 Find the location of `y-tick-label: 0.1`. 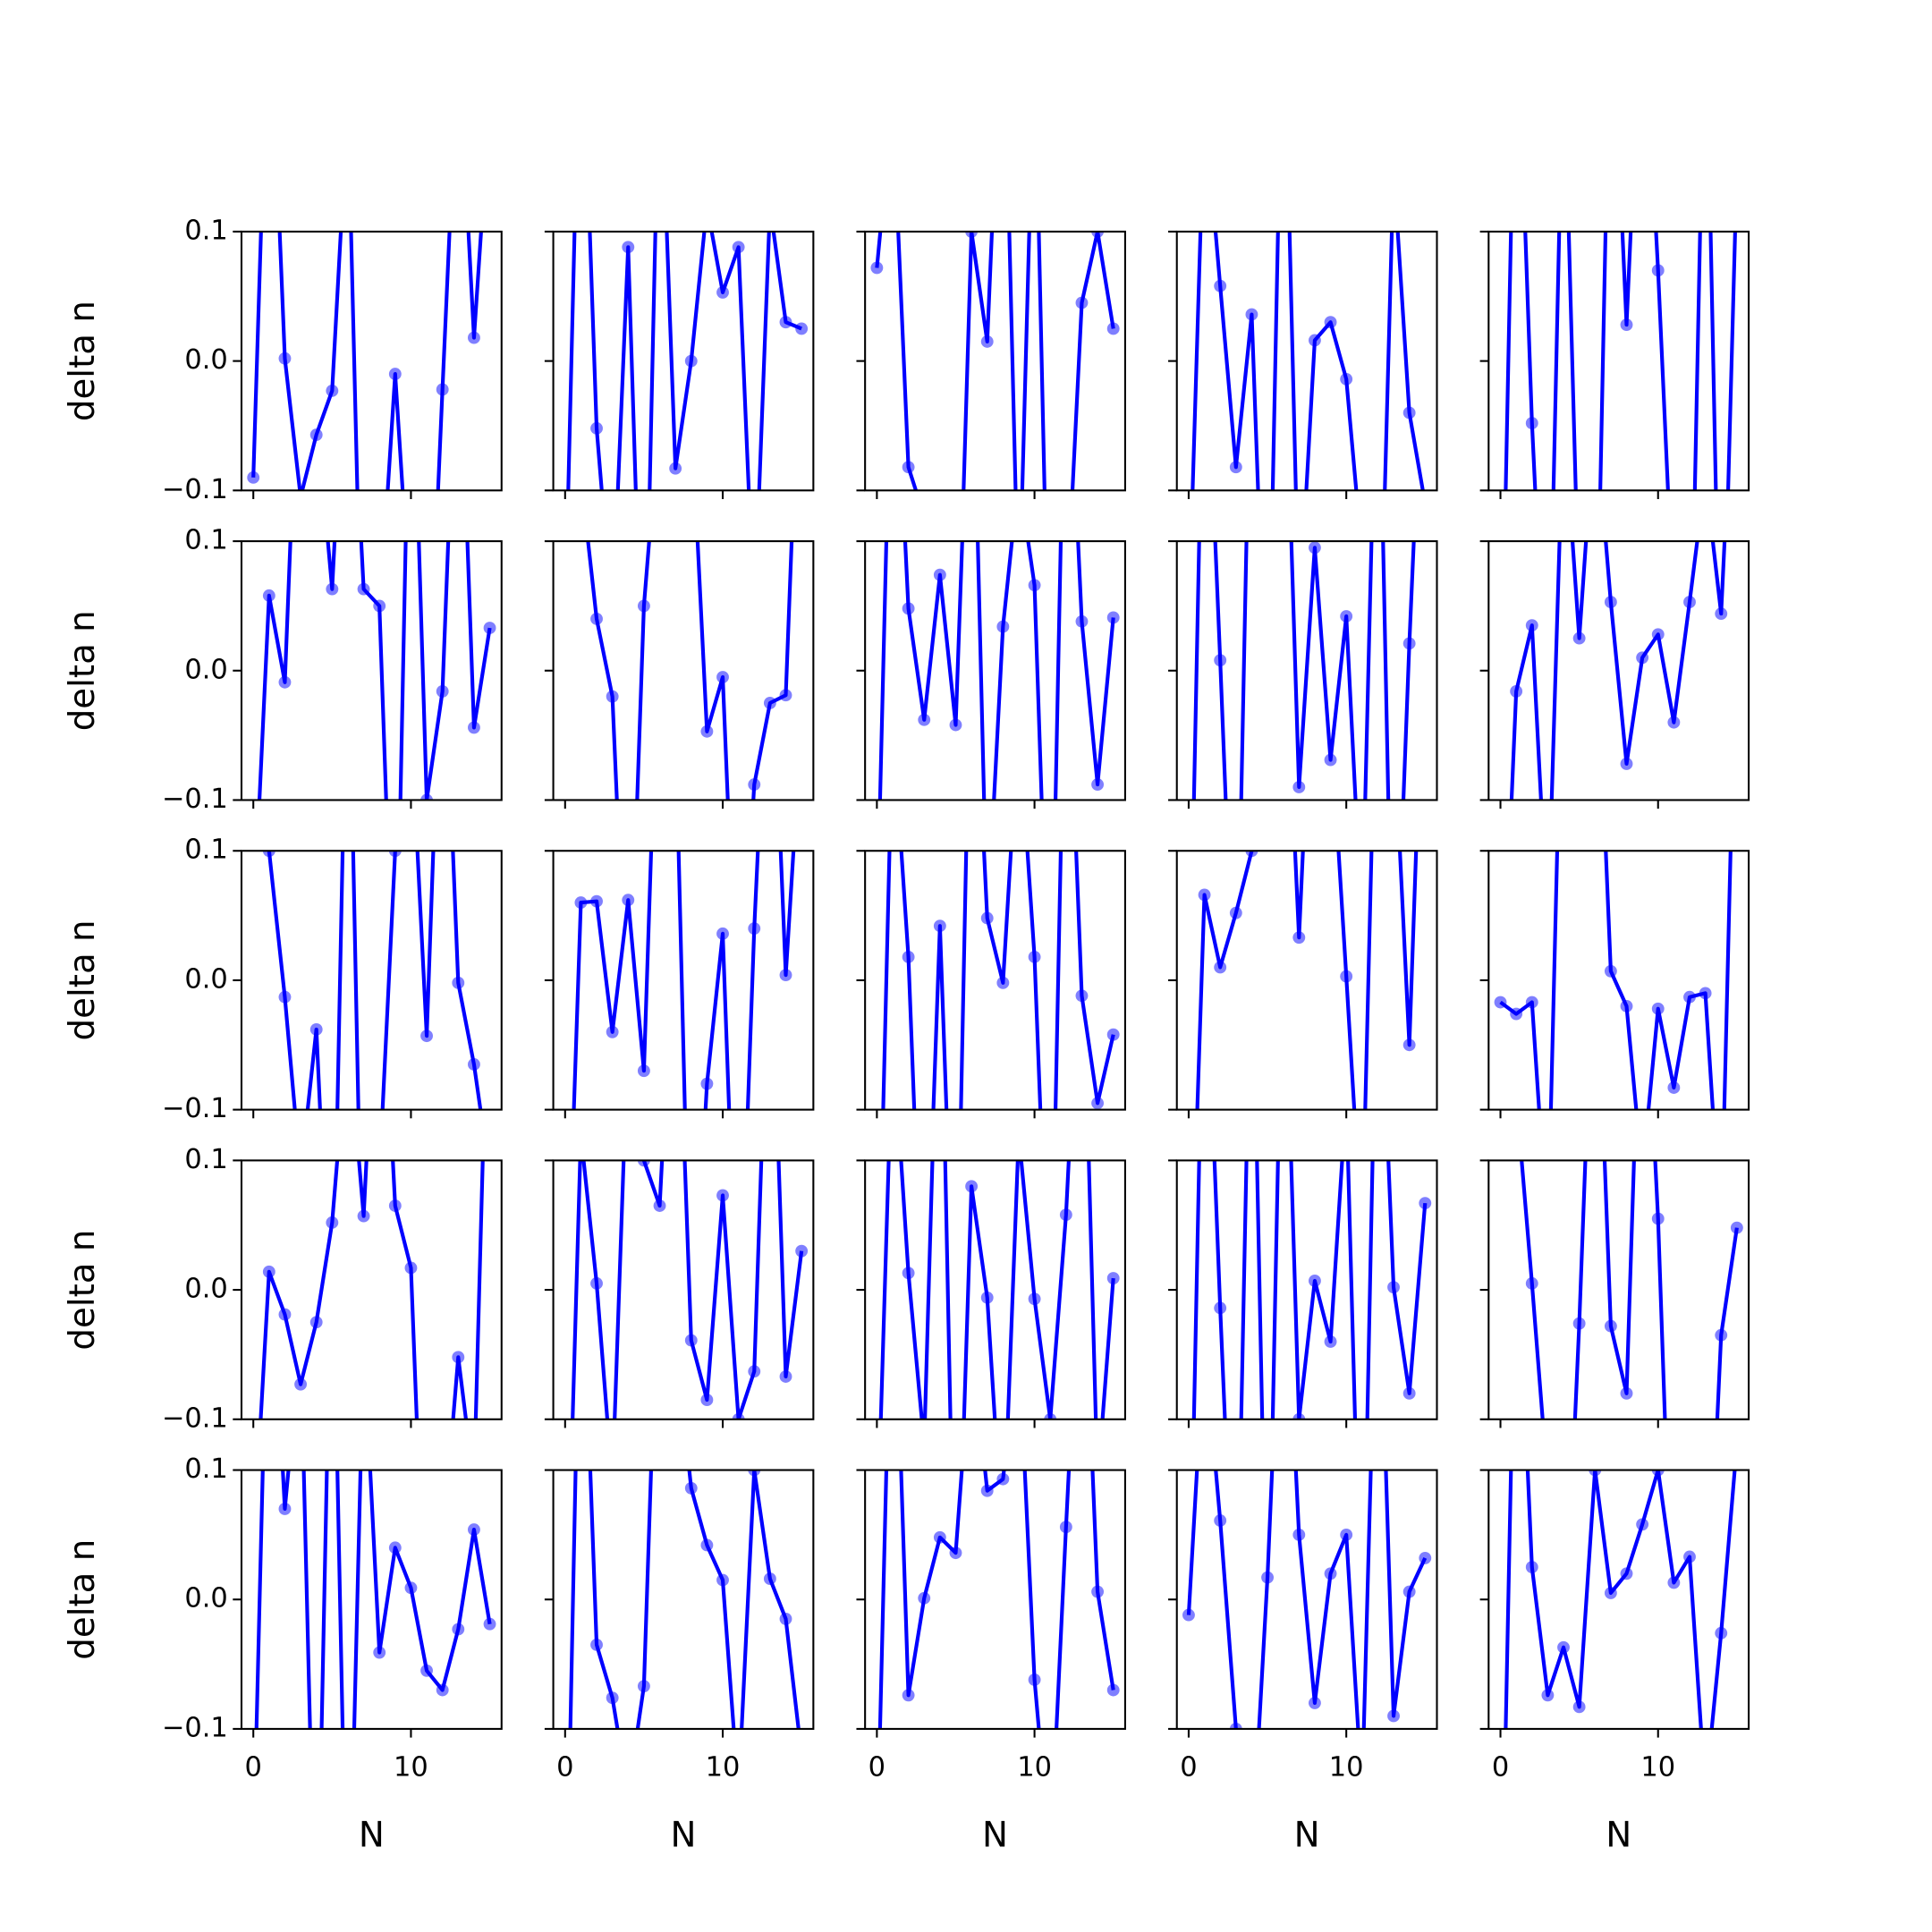

y-tick-label: 0.1 is located at coordinates (205, 230).